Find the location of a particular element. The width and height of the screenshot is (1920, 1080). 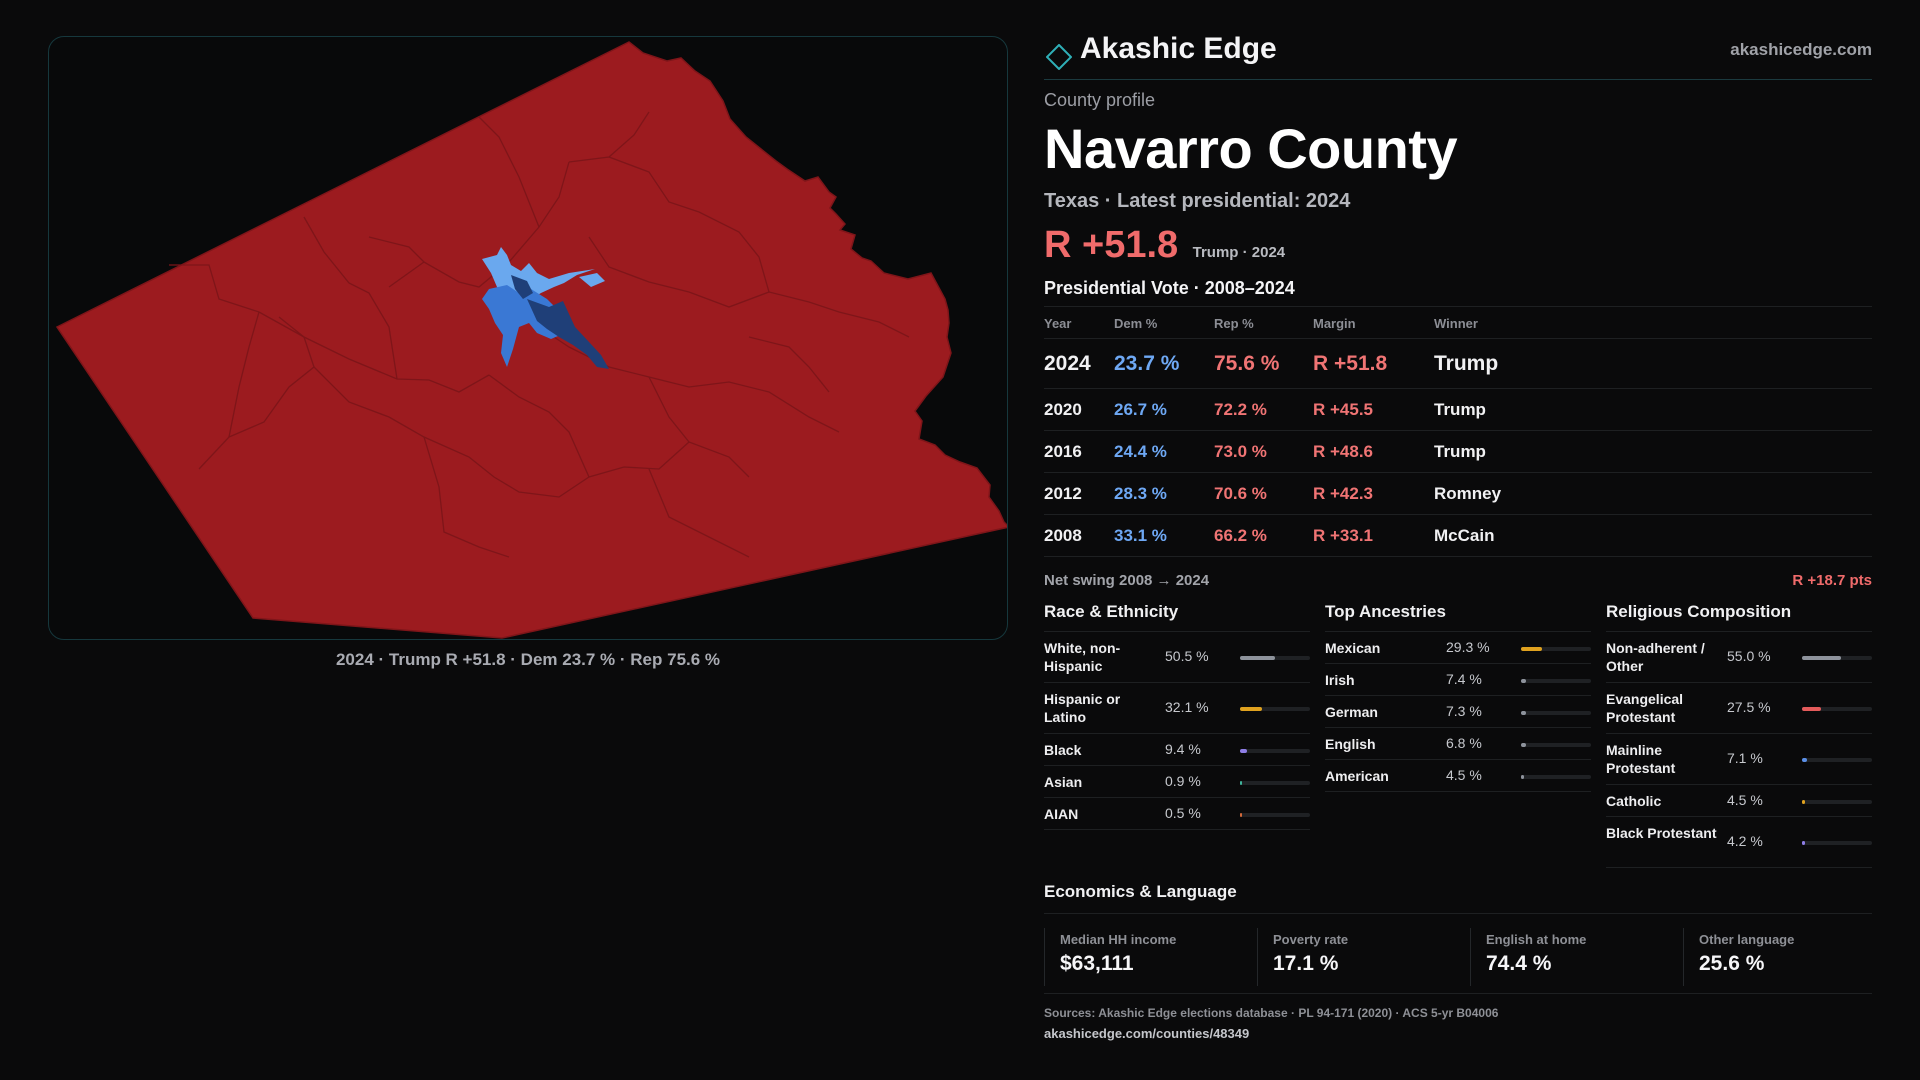

header-rep: Rep % is located at coordinates (1234, 323).